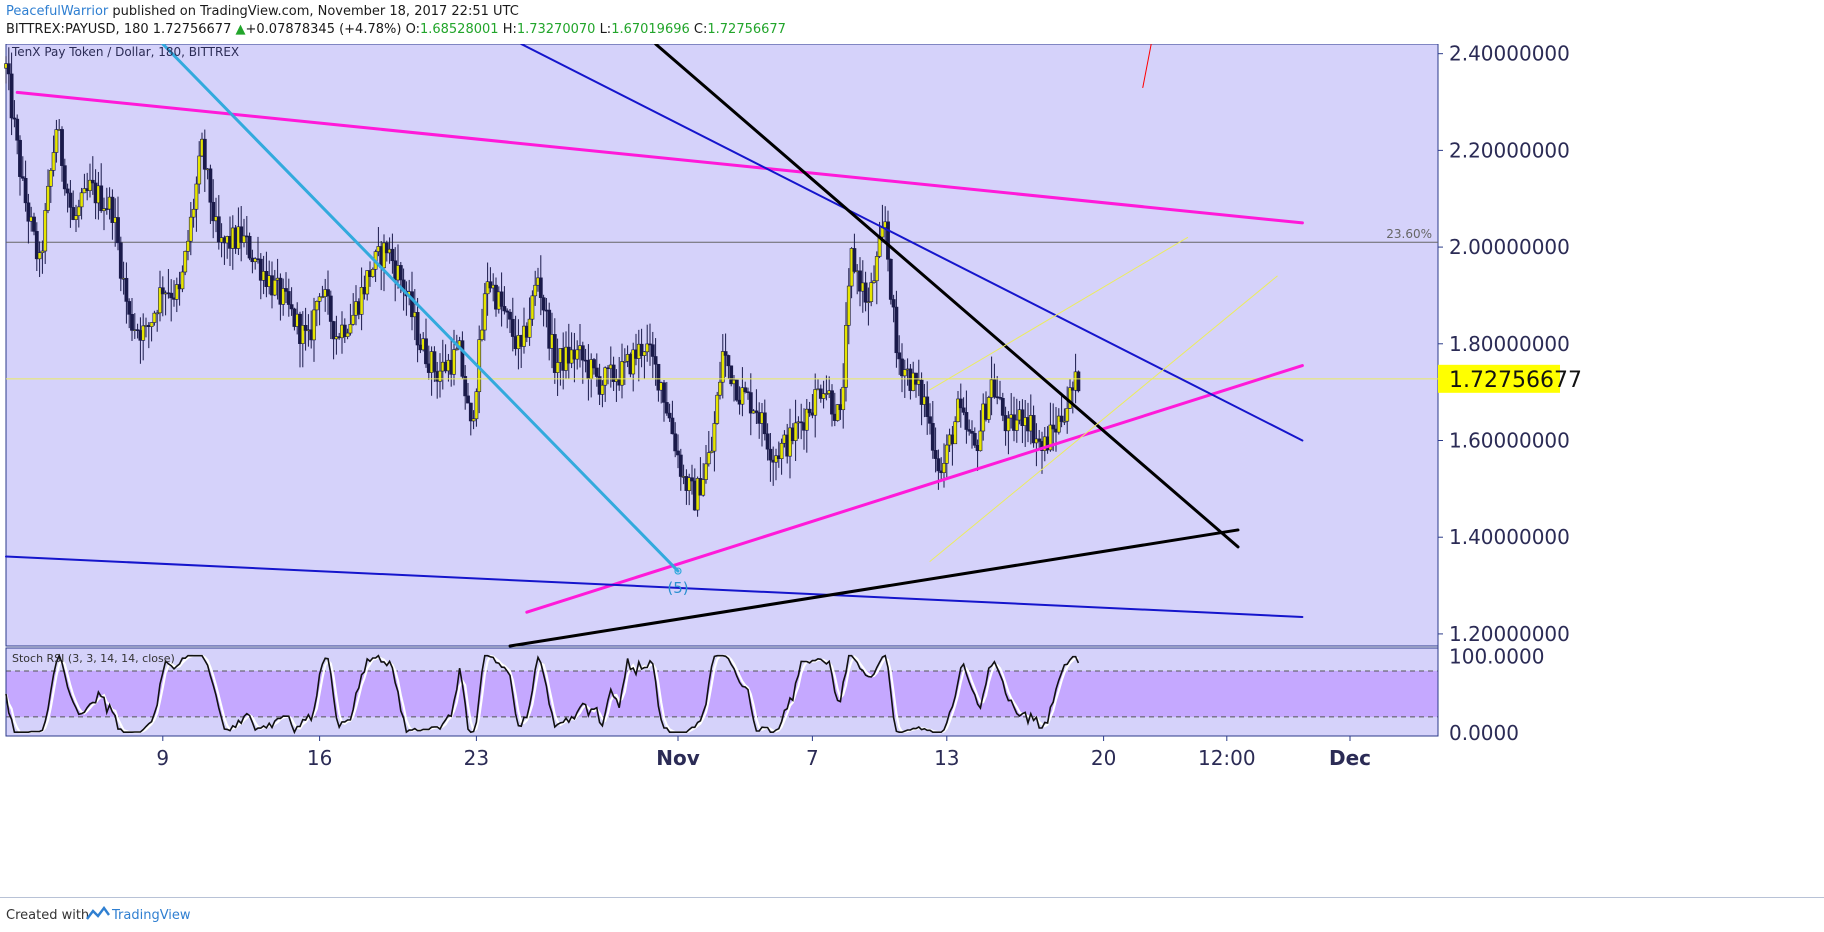 The height and width of the screenshot is (932, 1824). What do you see at coordinates (678, 758) in the screenshot?
I see `time-tick-label: Nov` at bounding box center [678, 758].